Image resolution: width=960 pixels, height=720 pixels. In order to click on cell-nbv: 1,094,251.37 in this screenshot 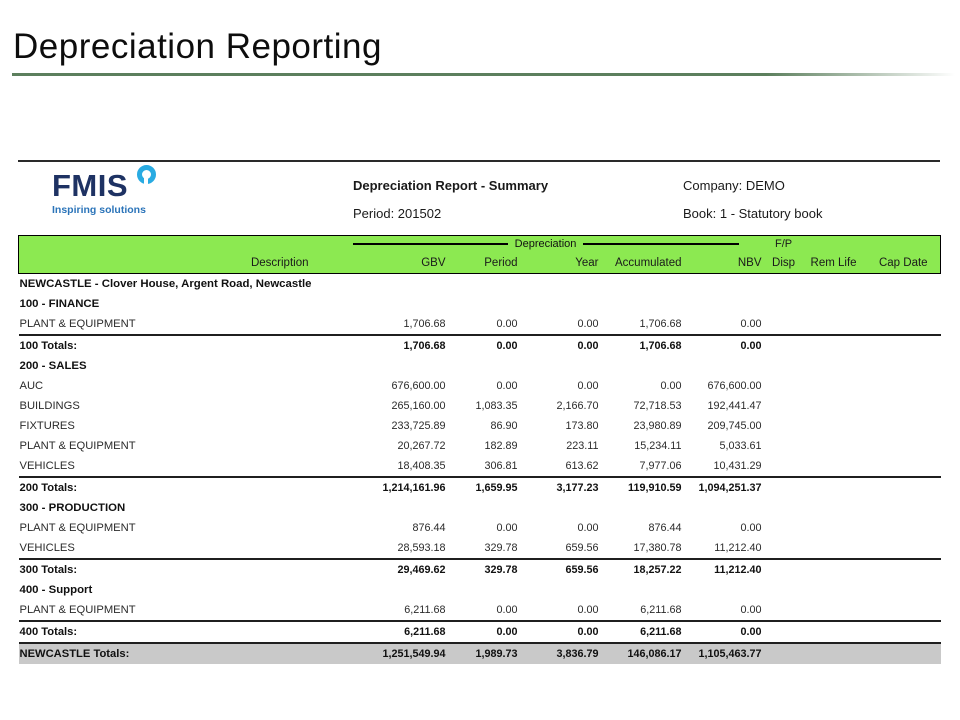, I will do `click(726, 487)`.